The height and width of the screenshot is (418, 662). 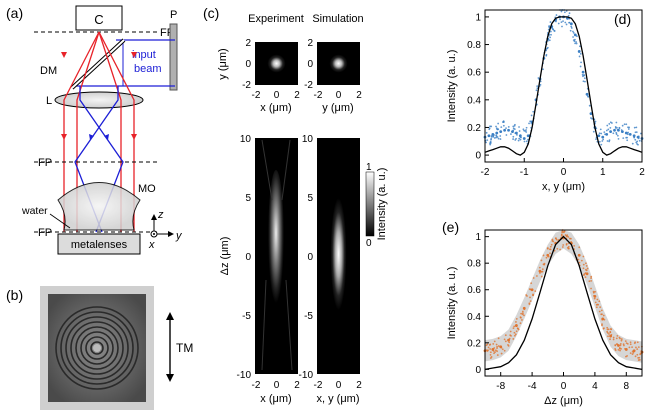 I want to click on lens-label: L, so click(x=49, y=101).